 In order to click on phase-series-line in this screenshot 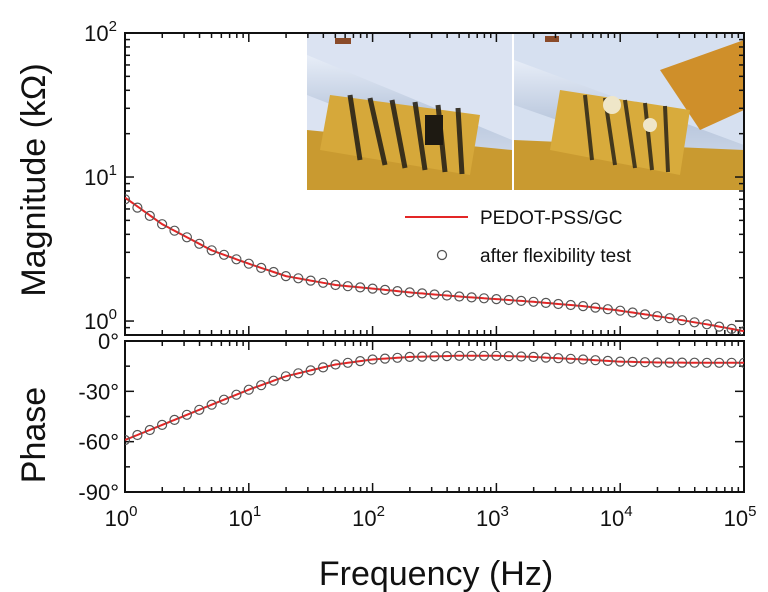, I will do `click(434, 397)`.